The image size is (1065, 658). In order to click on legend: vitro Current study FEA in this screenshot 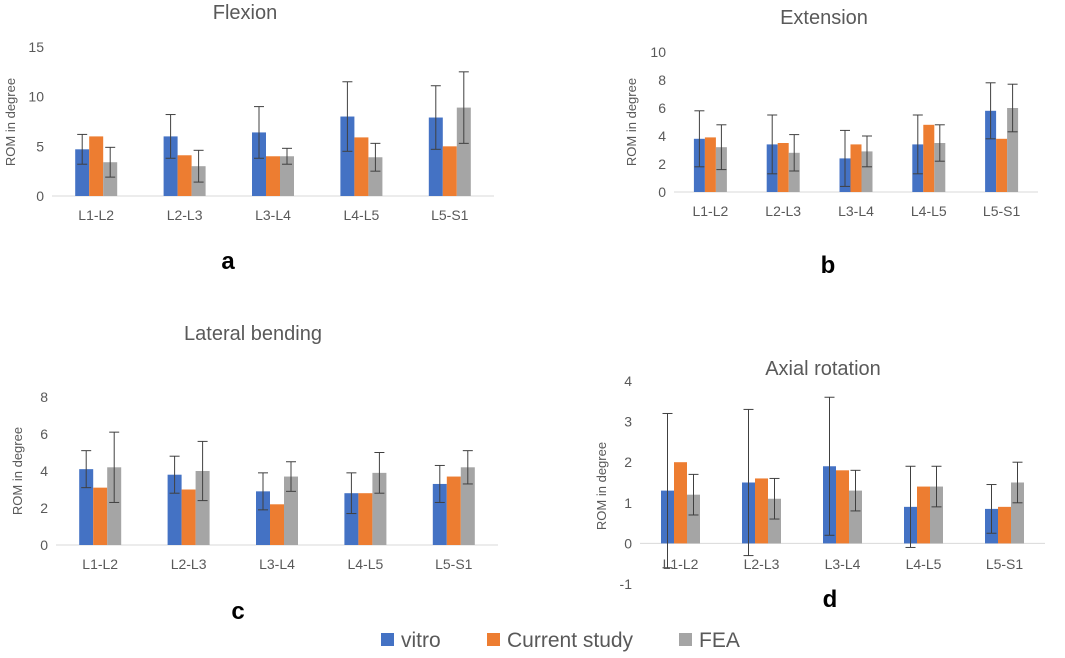, I will do `click(560, 640)`.